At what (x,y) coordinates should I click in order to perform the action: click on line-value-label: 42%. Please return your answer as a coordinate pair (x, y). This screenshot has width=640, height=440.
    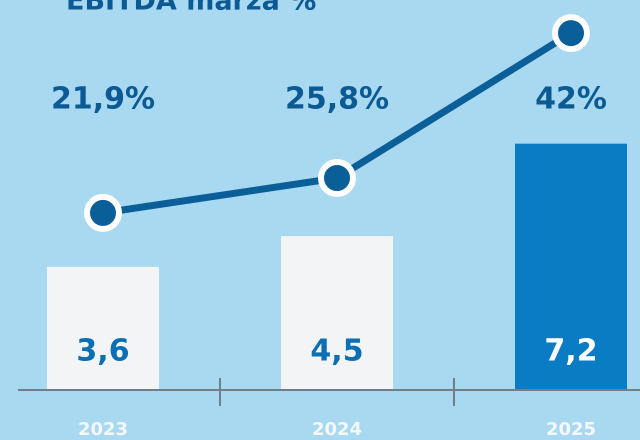
    Looking at the image, I should click on (571, 99).